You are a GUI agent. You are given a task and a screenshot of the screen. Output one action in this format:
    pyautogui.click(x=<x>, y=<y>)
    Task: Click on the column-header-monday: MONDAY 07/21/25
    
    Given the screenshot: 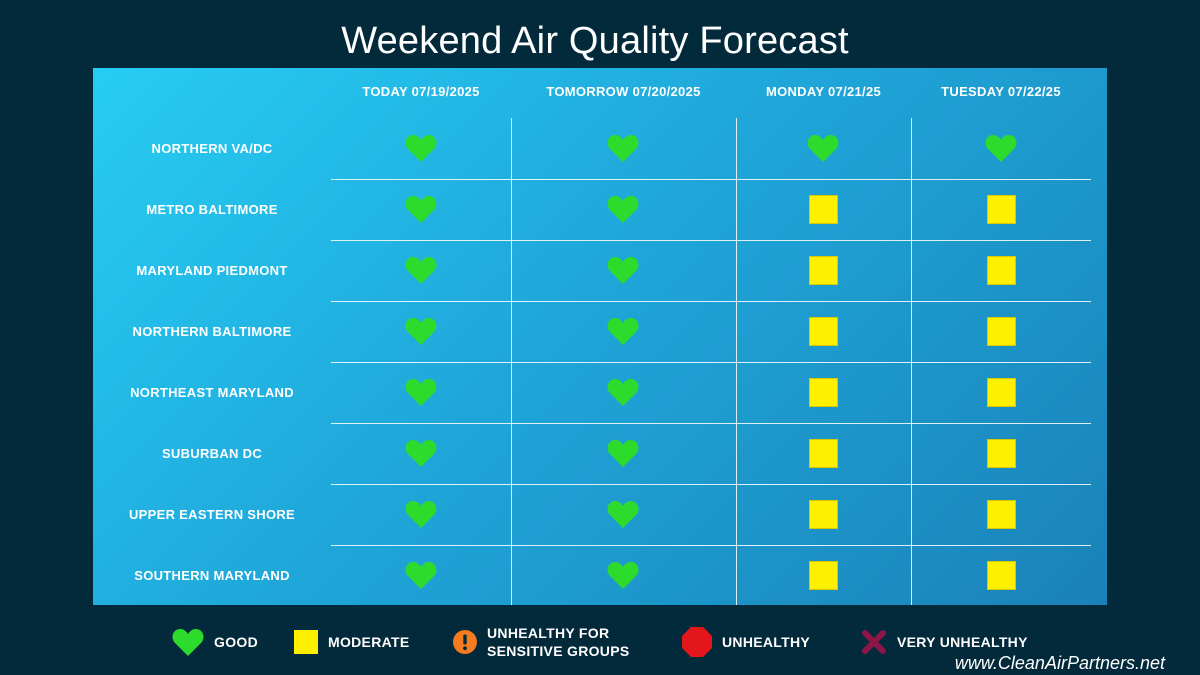 What is the action you would take?
    pyautogui.click(x=823, y=91)
    